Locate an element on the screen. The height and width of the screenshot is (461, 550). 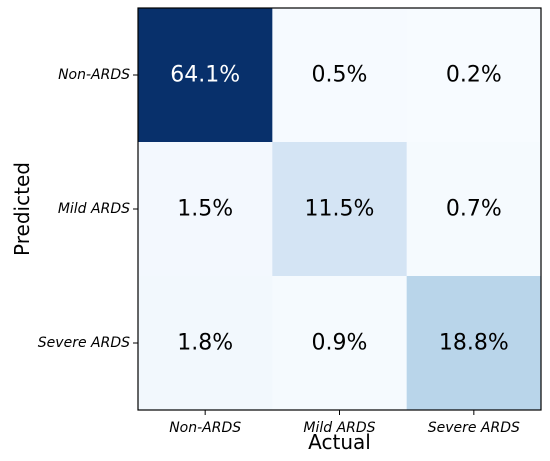
y-axis-title: Predicted is located at coordinates (22, 209).